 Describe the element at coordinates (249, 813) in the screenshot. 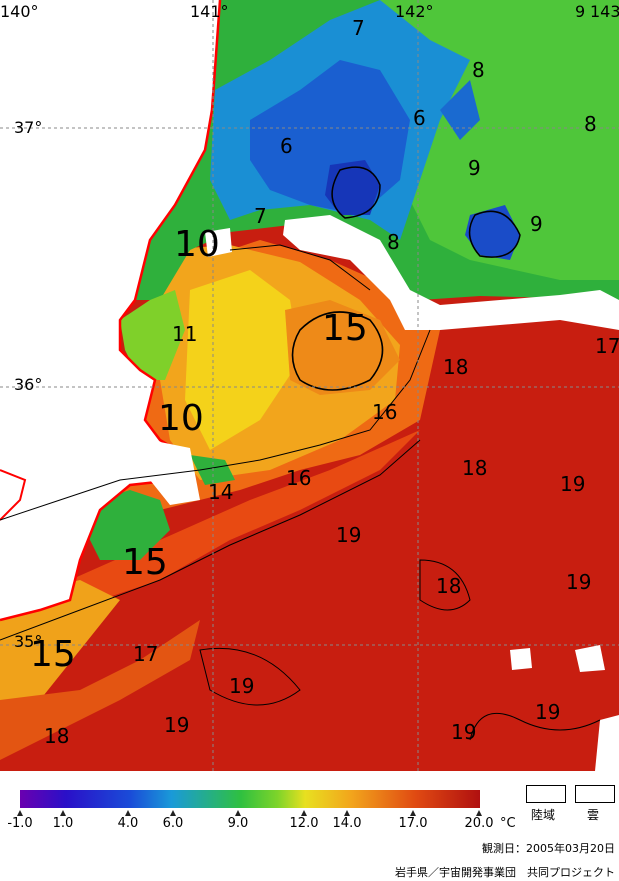

I see `scale-tick-marks` at that location.